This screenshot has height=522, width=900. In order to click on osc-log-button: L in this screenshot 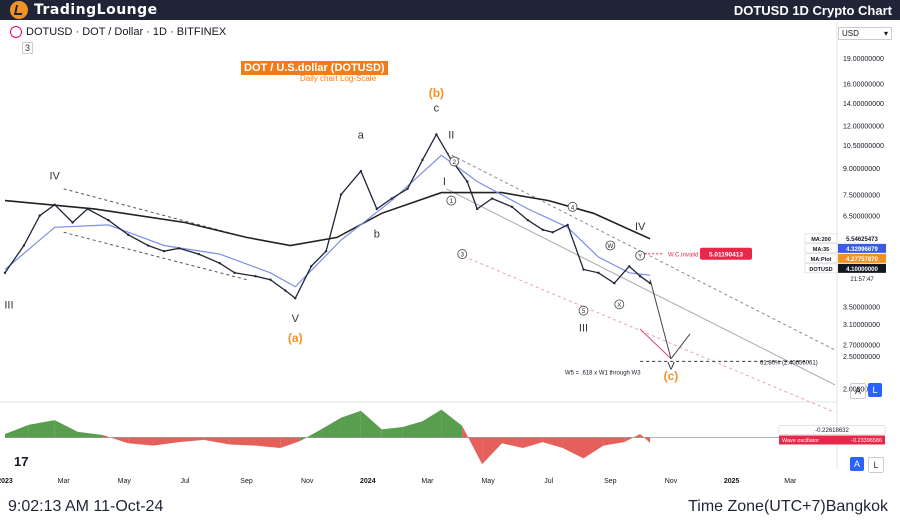, I will do `click(876, 465)`.